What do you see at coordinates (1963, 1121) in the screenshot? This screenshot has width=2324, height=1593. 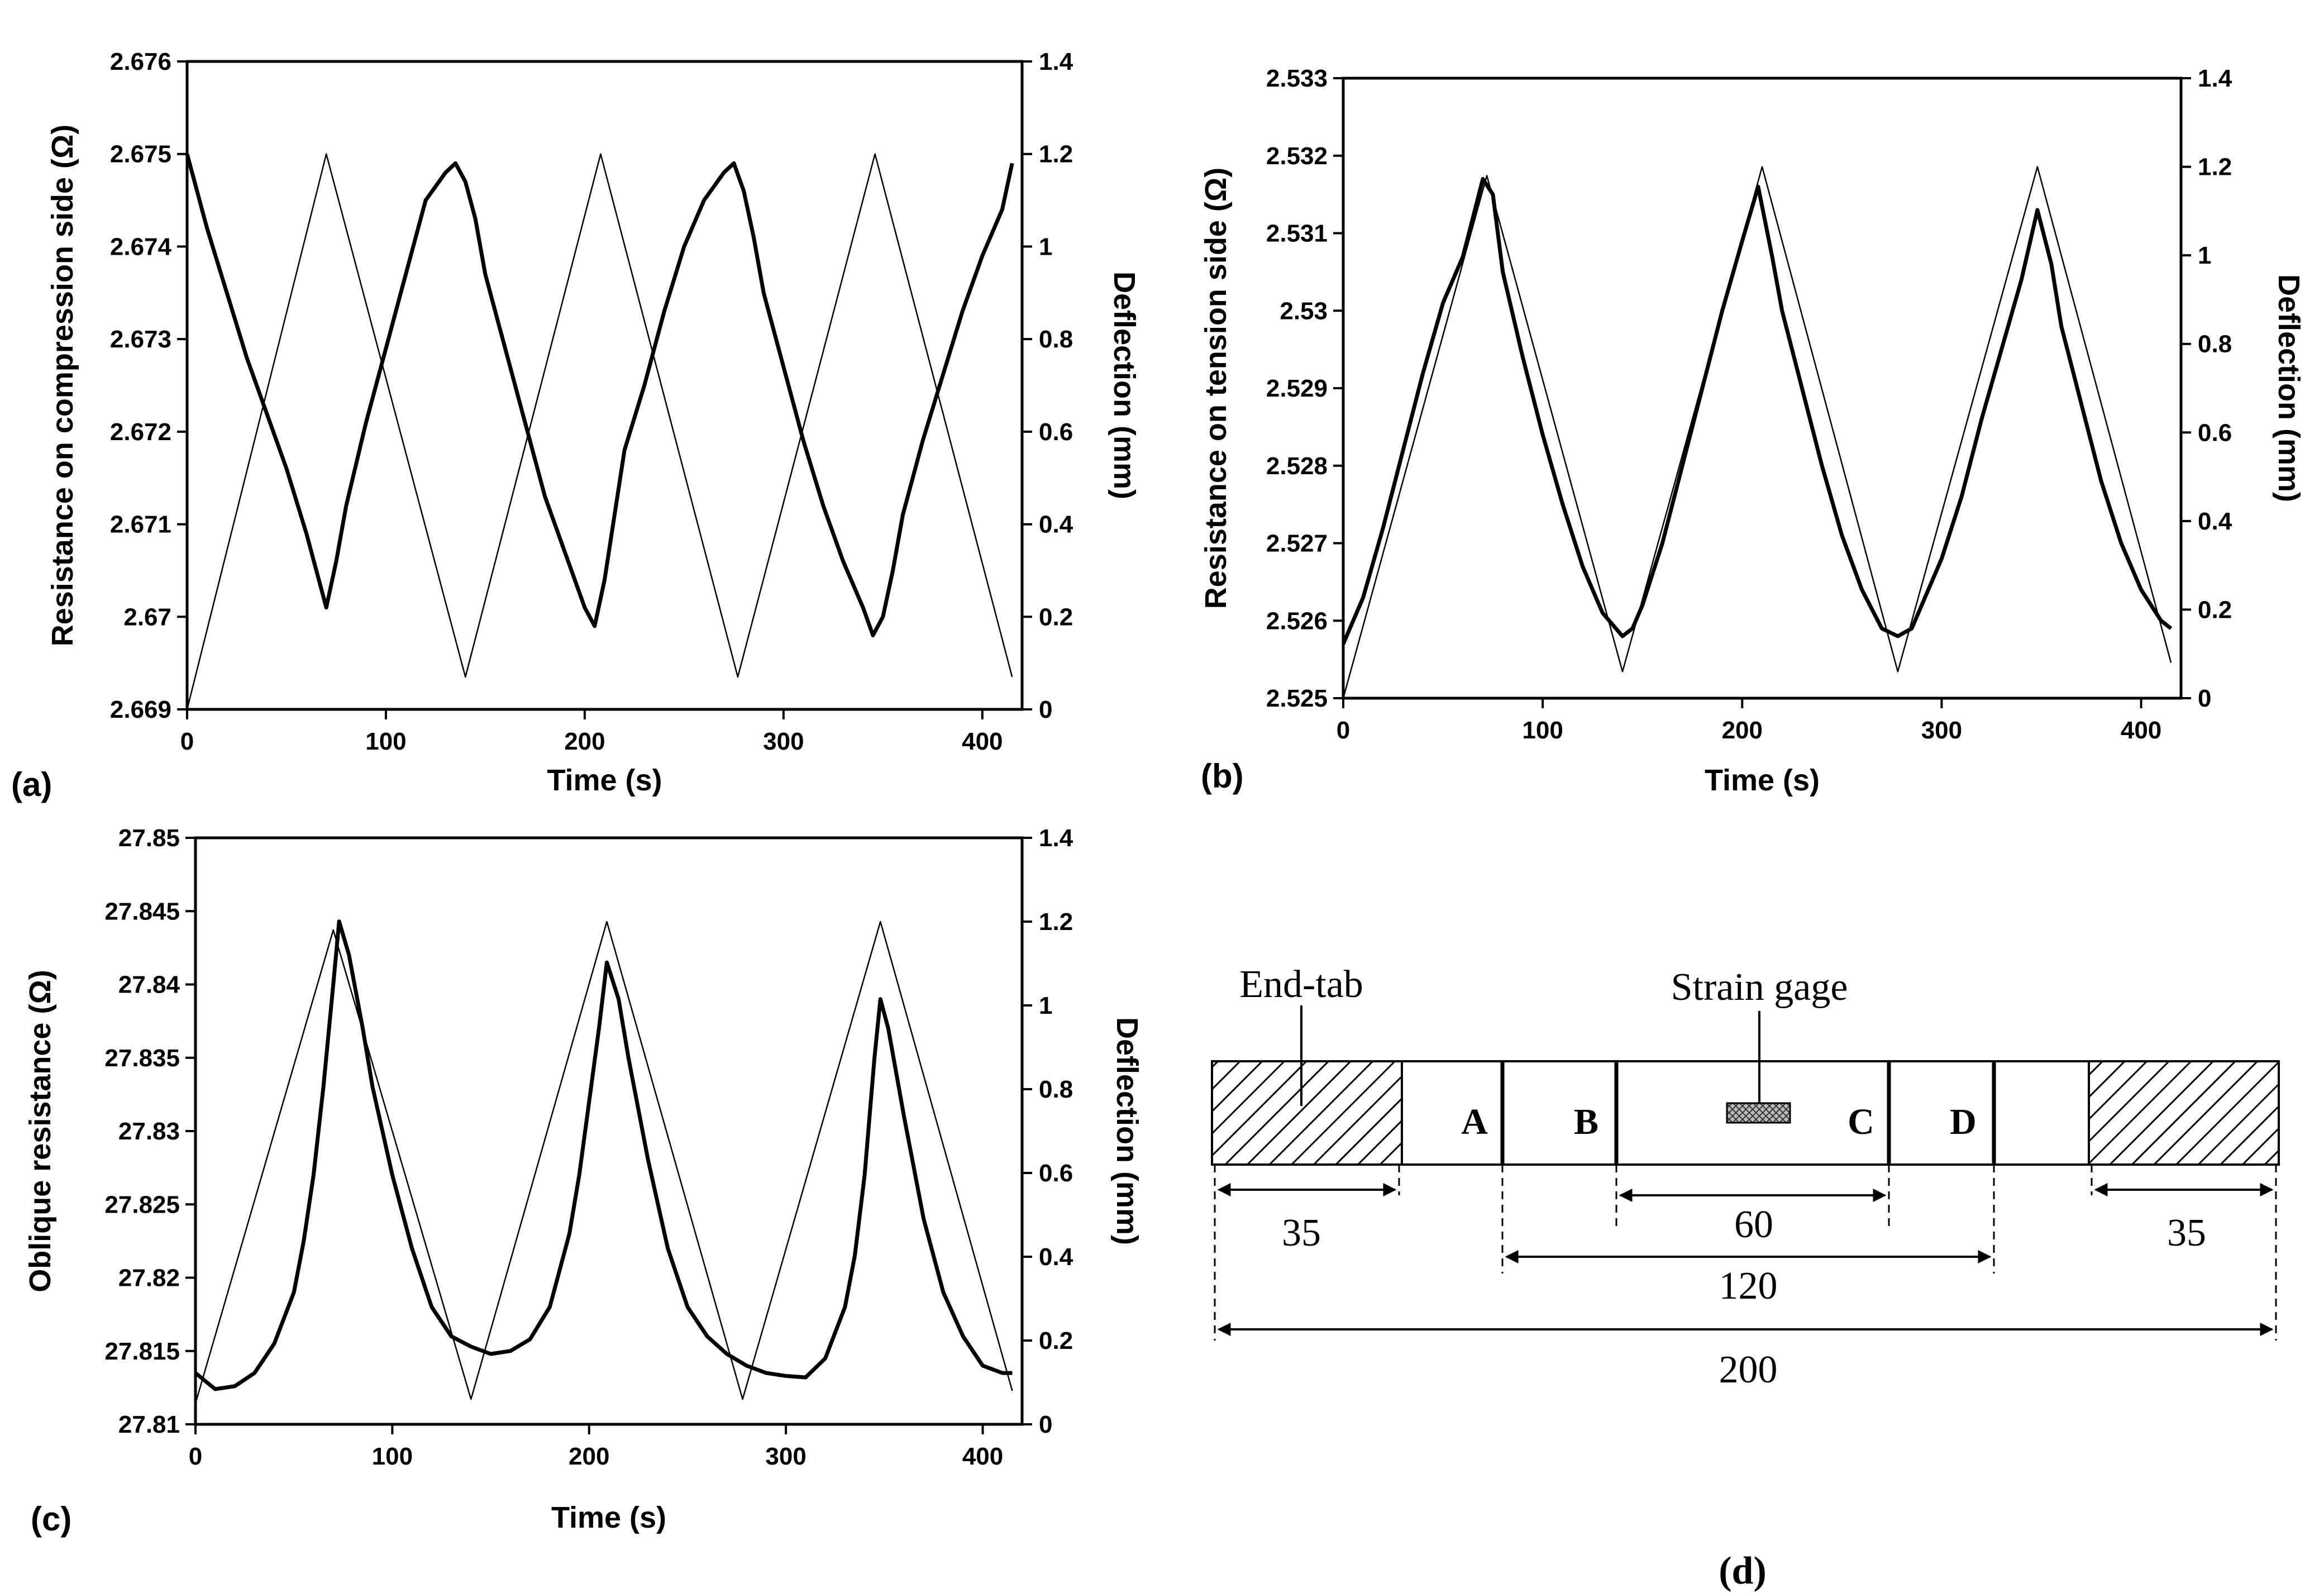 I see `electrode-d-label: D` at bounding box center [1963, 1121].